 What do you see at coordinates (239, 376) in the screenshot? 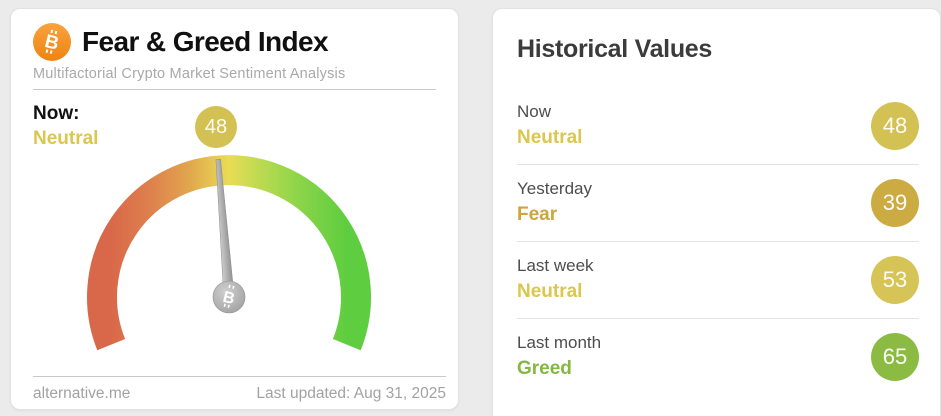
I see `footer-divider` at bounding box center [239, 376].